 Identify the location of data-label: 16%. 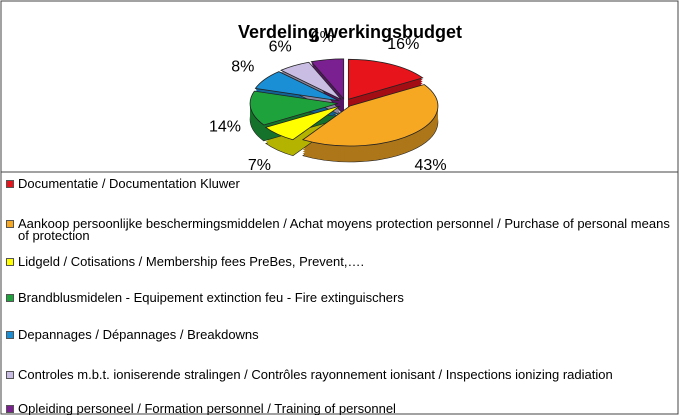
(403, 44).